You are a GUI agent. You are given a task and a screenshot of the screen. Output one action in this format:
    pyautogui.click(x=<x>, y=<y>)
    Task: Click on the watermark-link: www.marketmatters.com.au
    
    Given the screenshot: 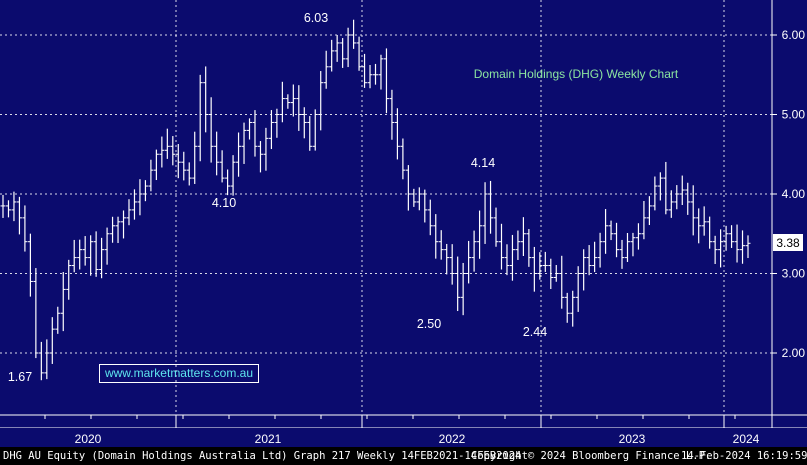 What is the action you would take?
    pyautogui.click(x=179, y=373)
    